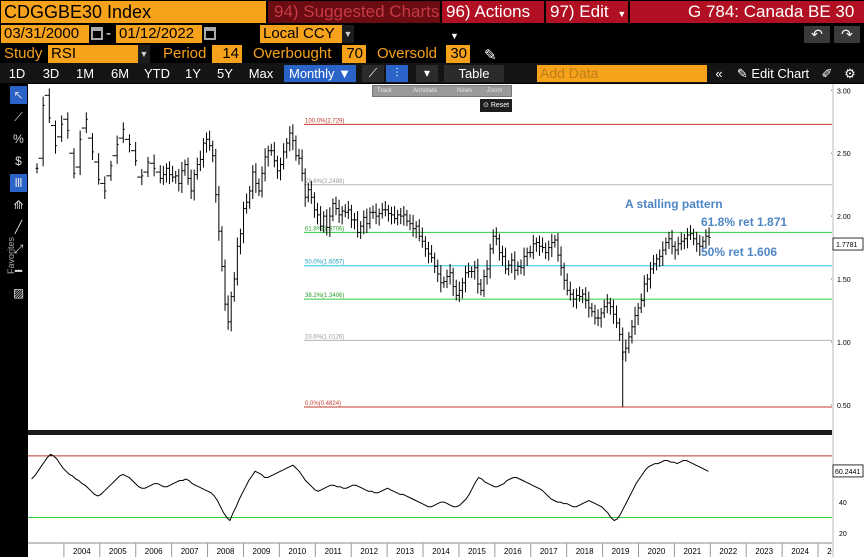 This screenshot has height=557, width=864. Describe the element at coordinates (494, 91) in the screenshot. I see `zoom-button: Zoom` at that location.